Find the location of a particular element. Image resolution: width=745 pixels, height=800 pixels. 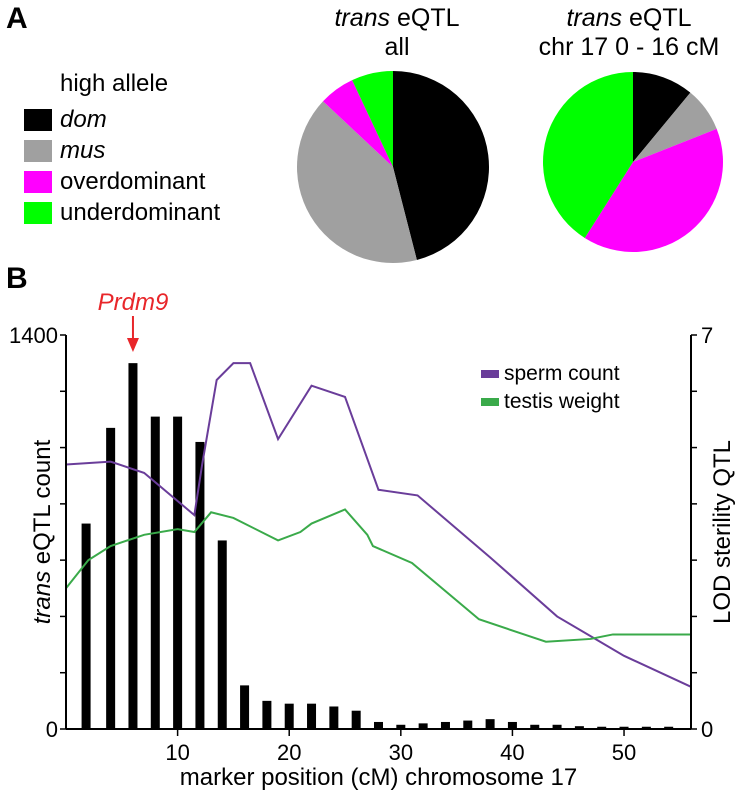

y2-tick-label: 7 is located at coordinates (707, 335).